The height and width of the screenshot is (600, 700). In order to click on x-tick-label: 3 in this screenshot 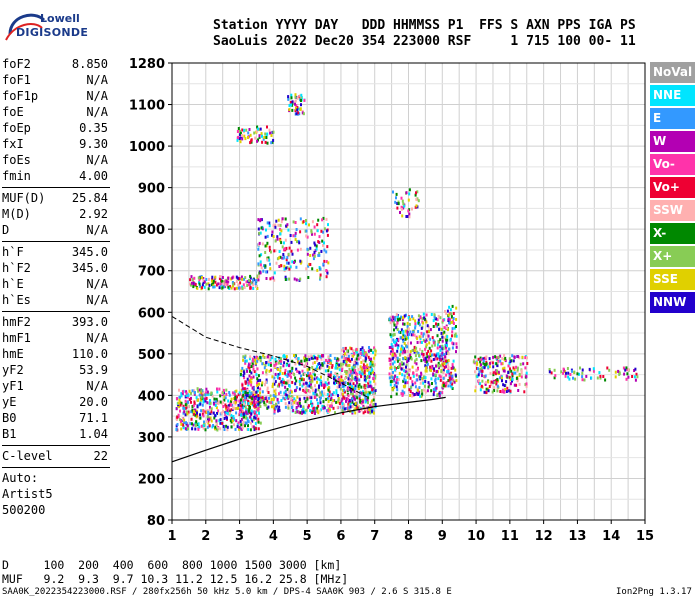, I will do `click(239, 536)`.